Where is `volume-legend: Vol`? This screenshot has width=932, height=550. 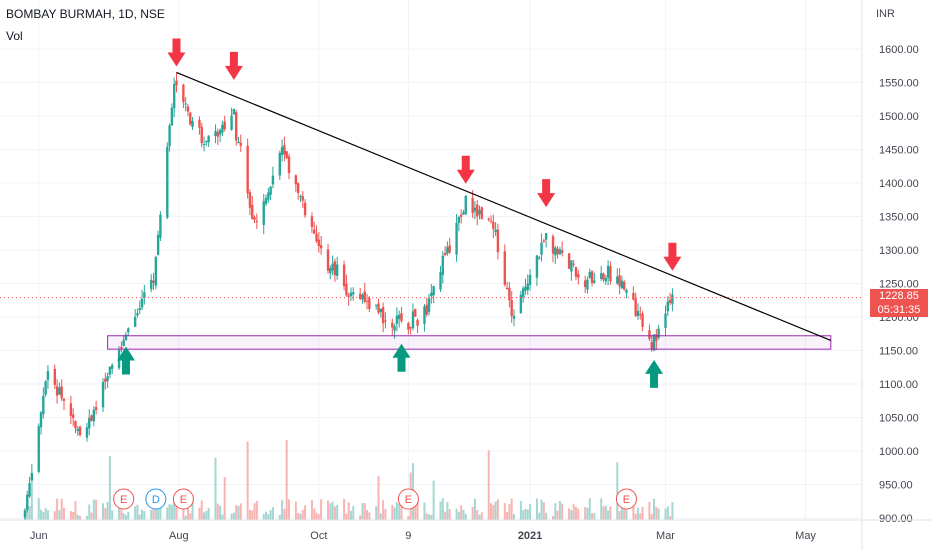 volume-legend: Vol is located at coordinates (14, 36).